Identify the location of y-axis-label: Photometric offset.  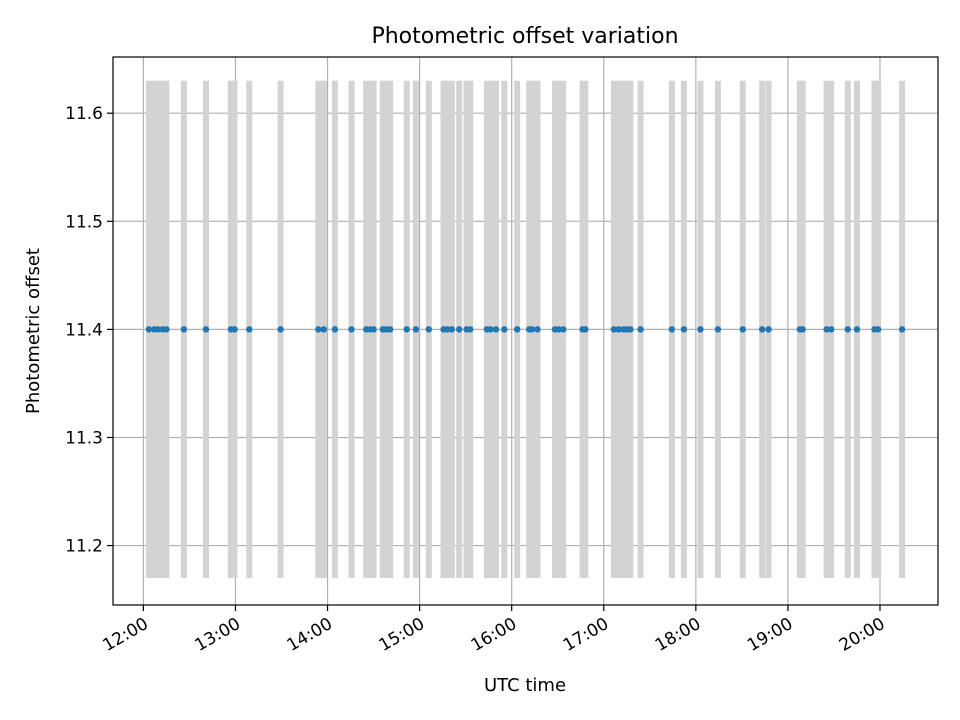
(33, 331).